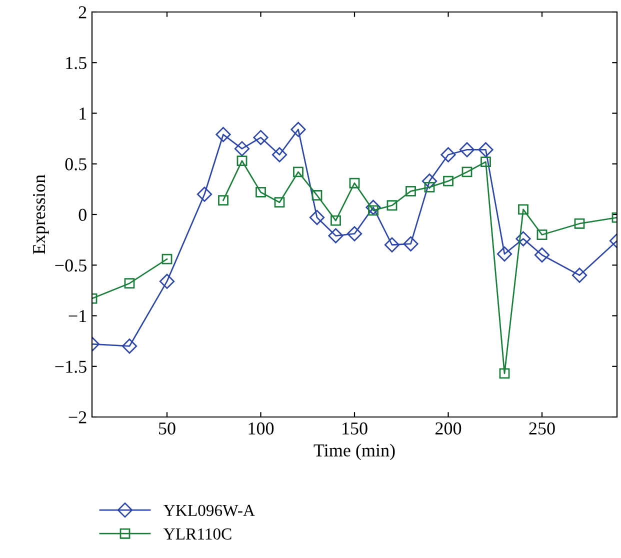  I want to click on x-tick-label: 100, so click(261, 428).